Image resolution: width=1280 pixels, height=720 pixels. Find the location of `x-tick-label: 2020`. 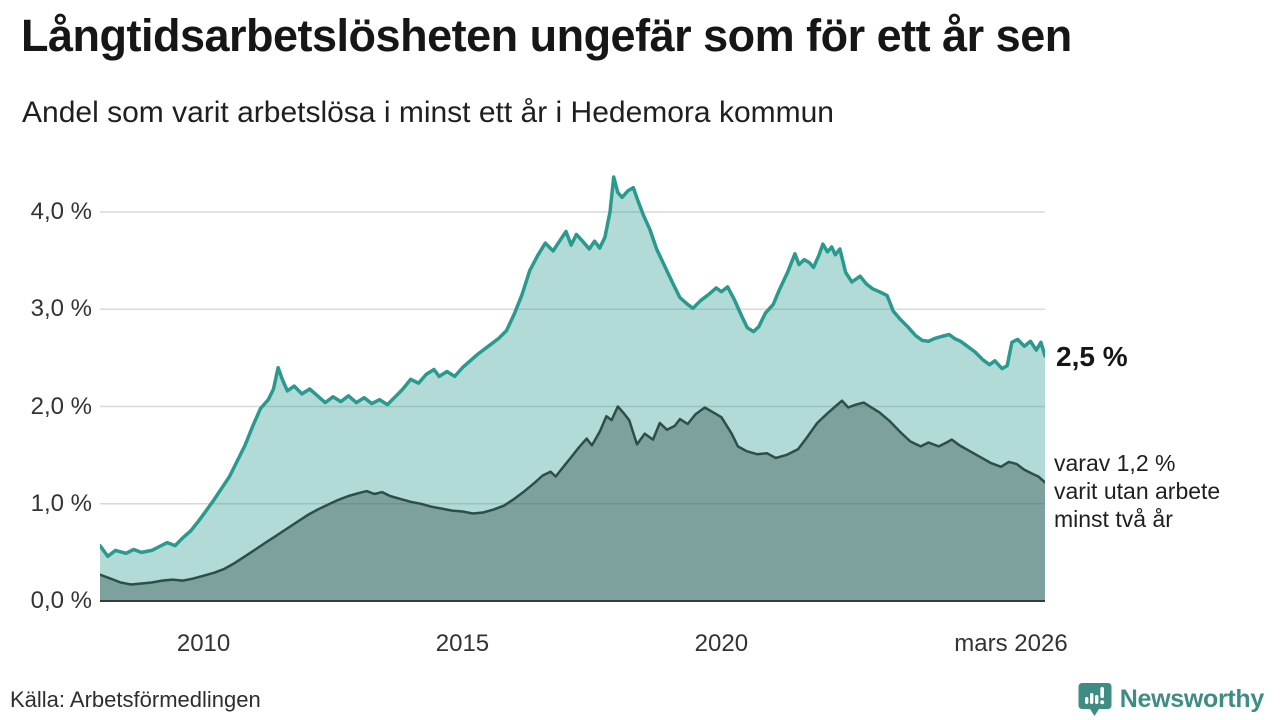

x-tick-label: 2020 is located at coordinates (721, 643).